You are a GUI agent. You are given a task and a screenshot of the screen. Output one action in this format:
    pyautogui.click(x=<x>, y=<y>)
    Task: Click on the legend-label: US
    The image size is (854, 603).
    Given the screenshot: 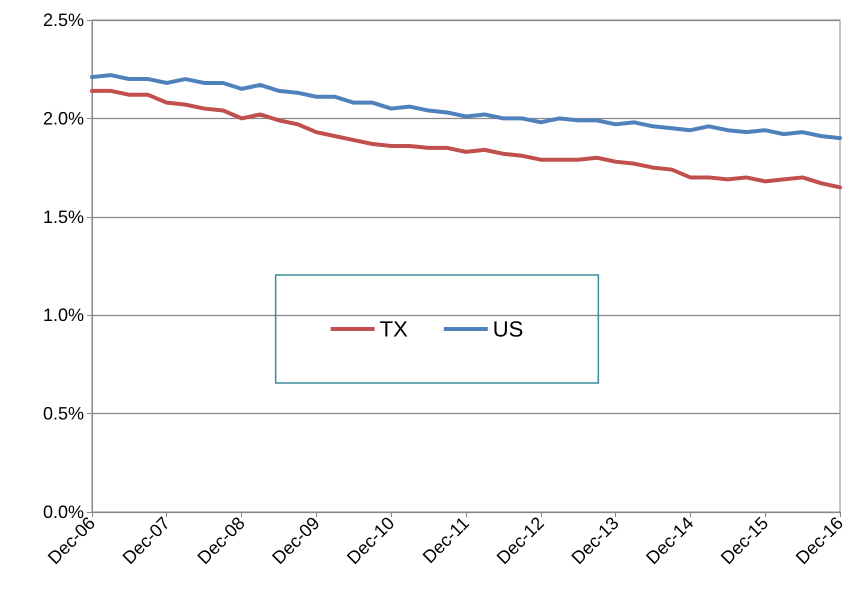 What is the action you would take?
    pyautogui.click(x=508, y=329)
    